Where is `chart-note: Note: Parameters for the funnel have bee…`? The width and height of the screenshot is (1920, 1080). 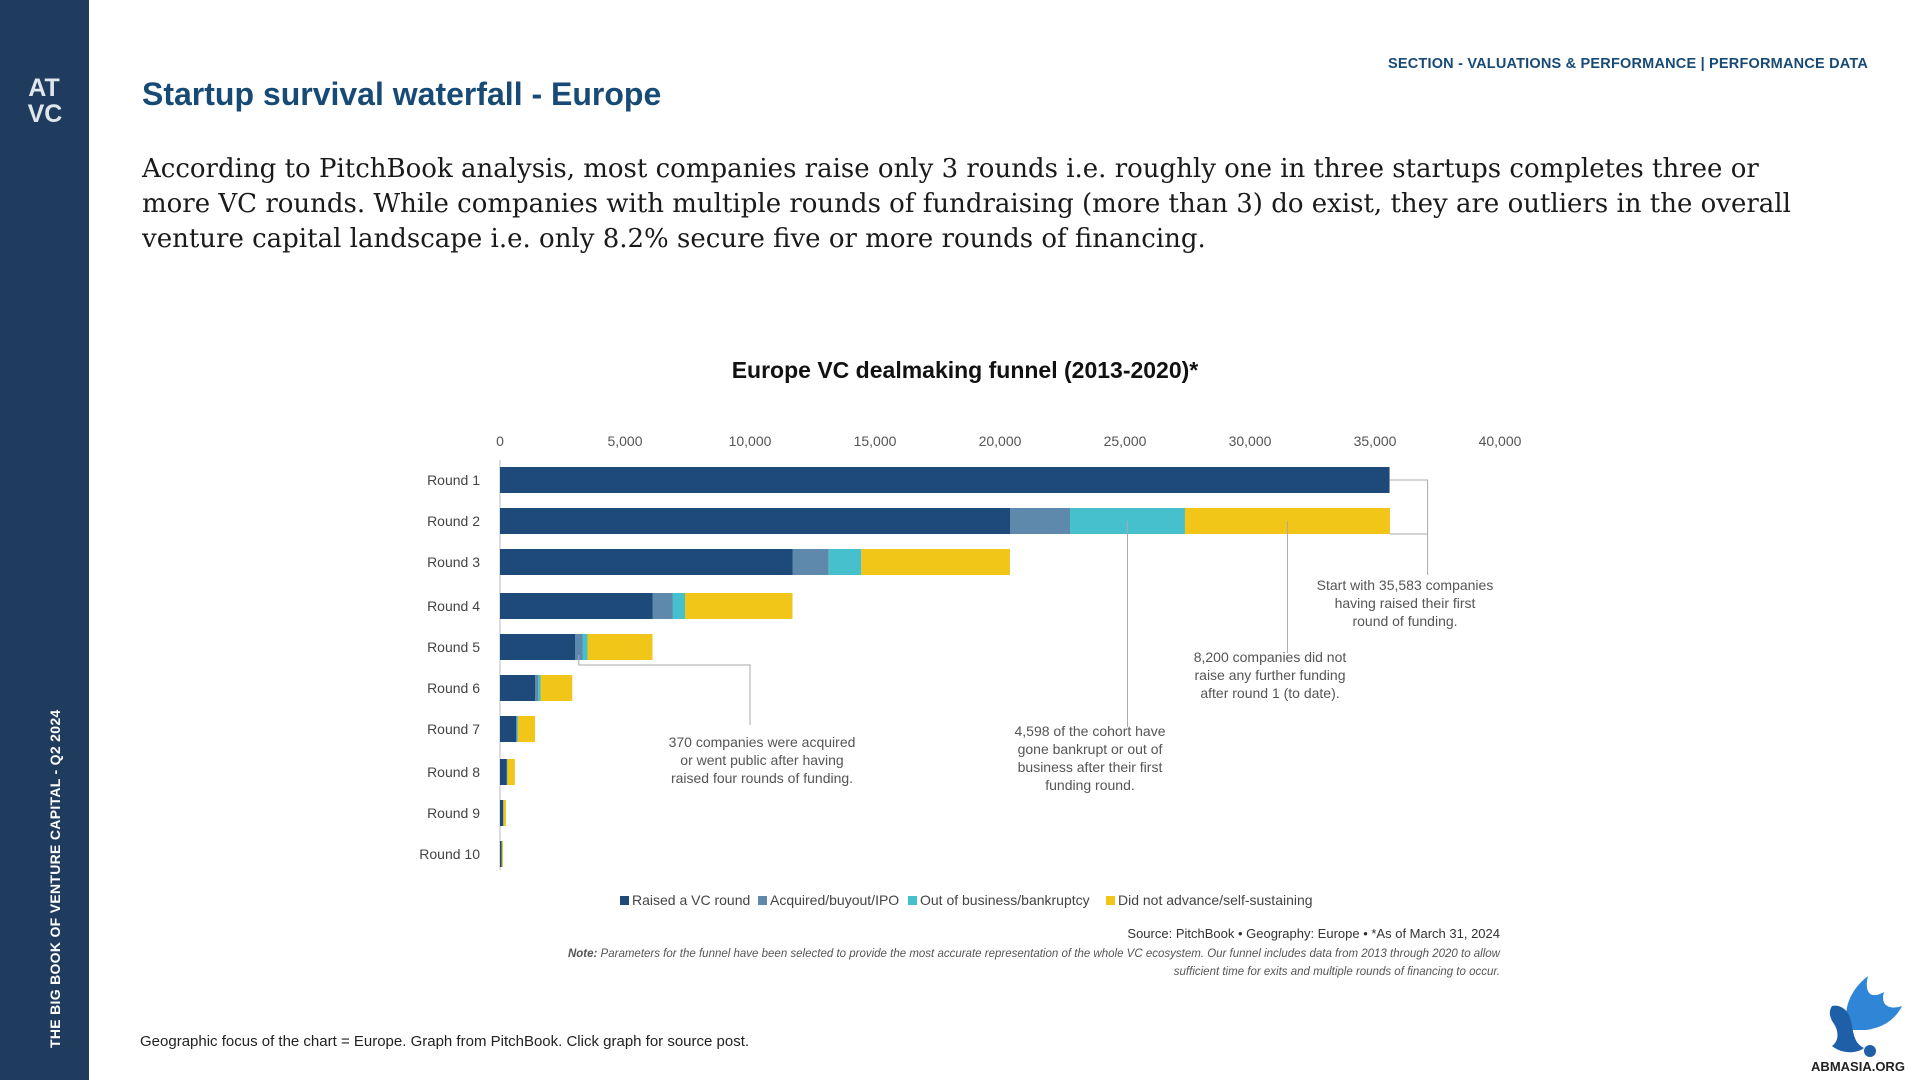 chart-note: Note: Parameters for the funnel have bee… is located at coordinates (1034, 954).